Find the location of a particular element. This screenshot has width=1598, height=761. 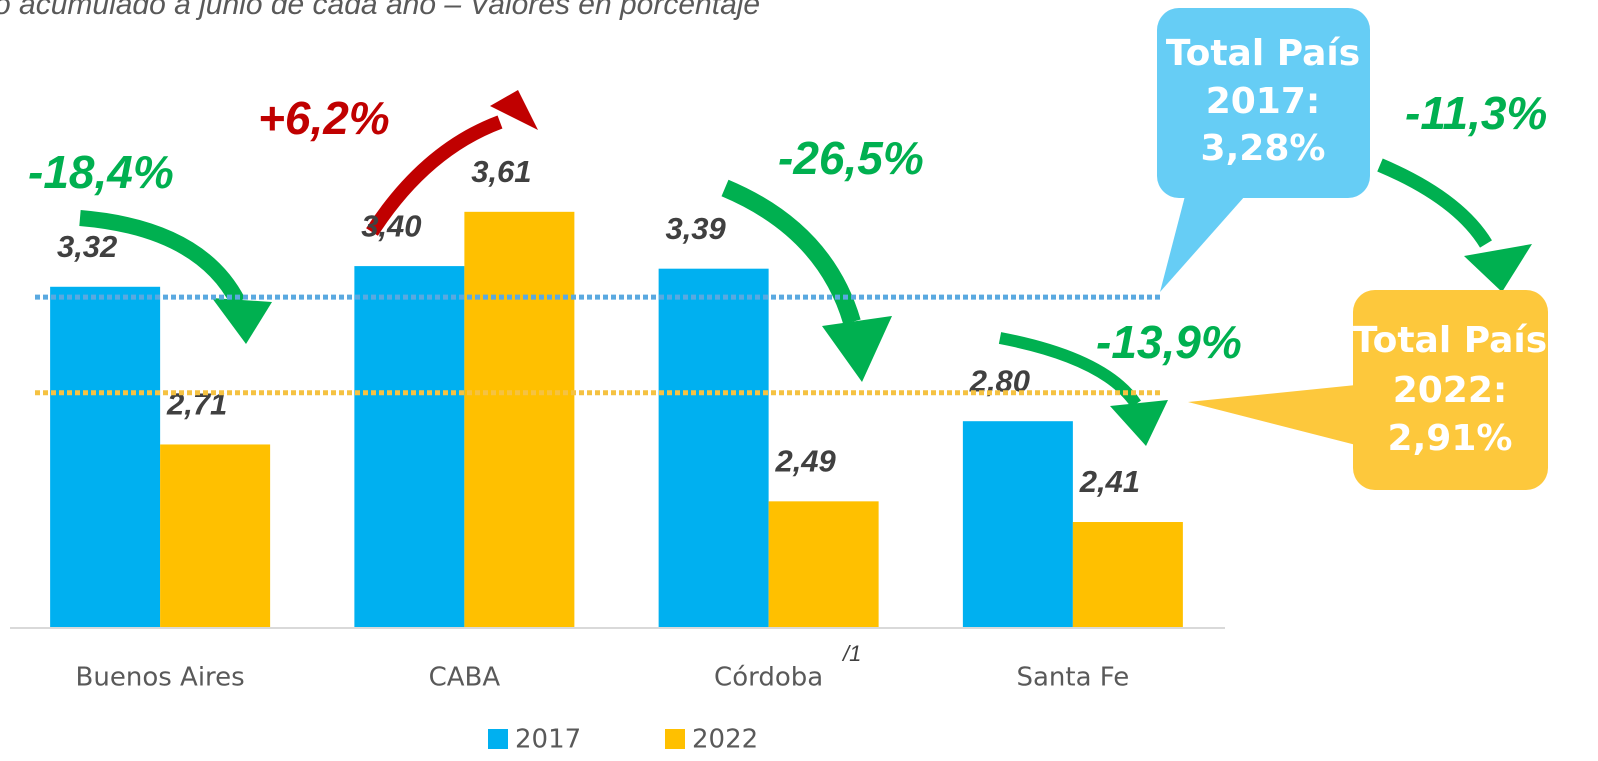

value-label: 2,49 is located at coordinates (805, 461).